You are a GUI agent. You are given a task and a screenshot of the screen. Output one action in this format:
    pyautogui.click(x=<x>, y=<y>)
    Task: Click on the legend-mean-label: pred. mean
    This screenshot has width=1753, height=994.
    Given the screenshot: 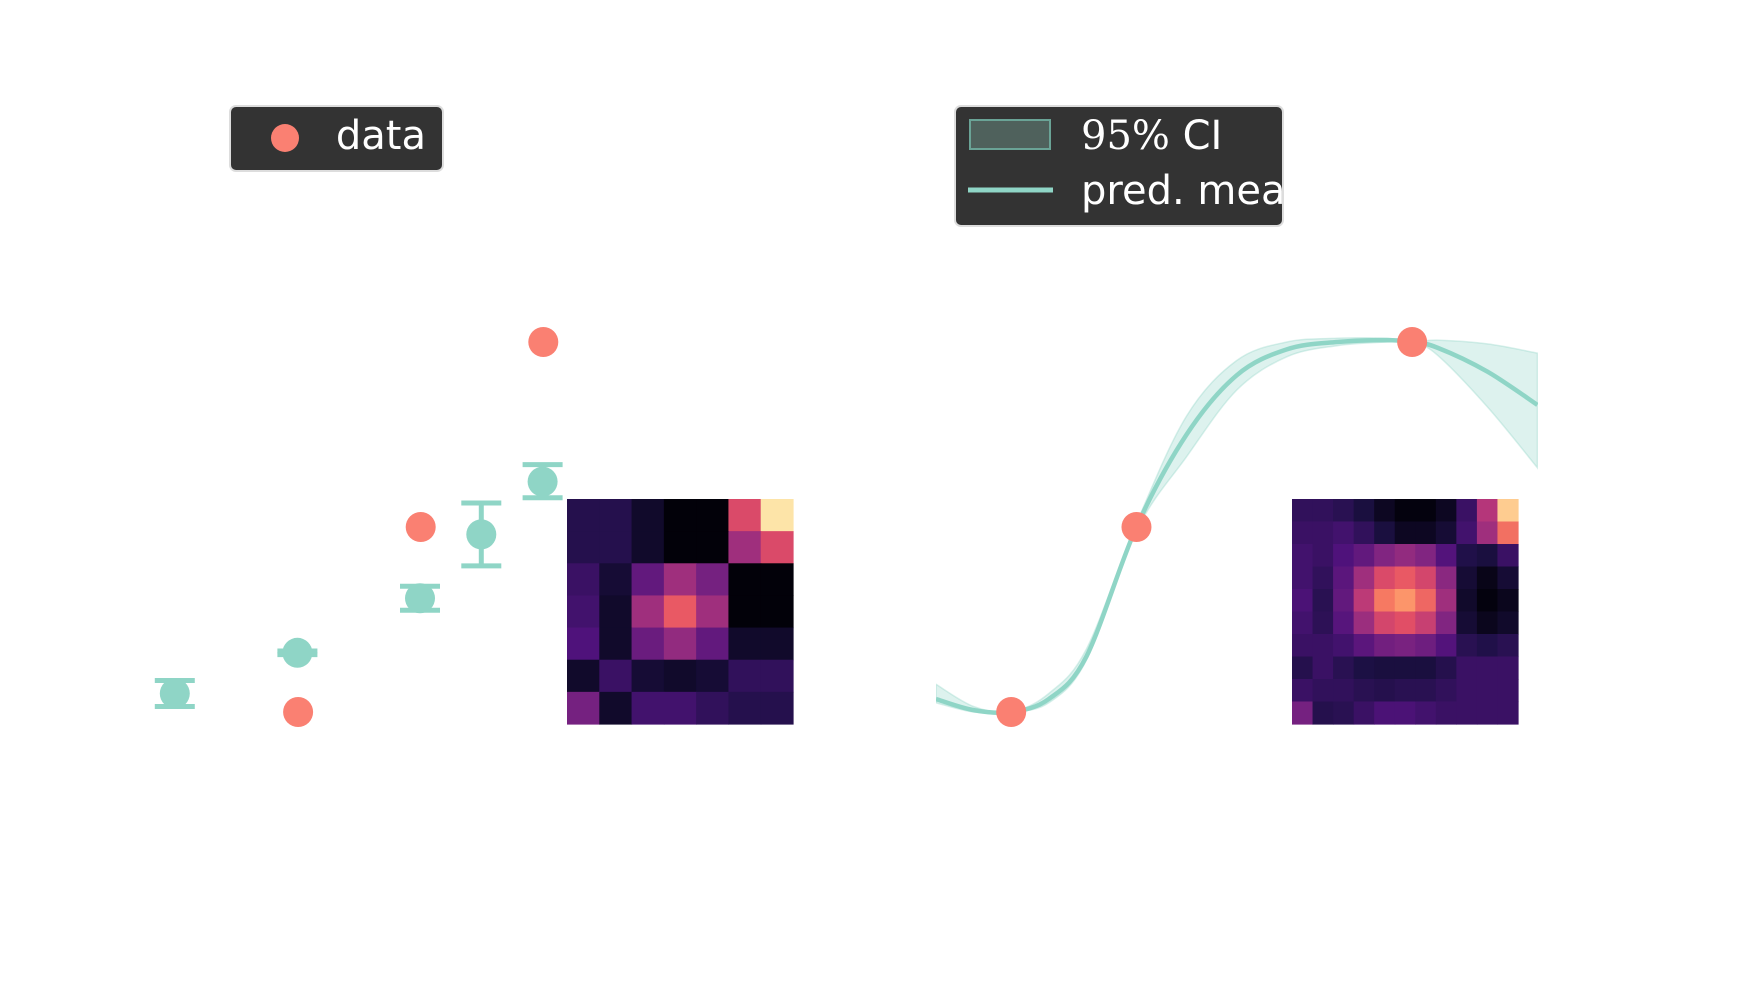 What is the action you would take?
    pyautogui.click(x=1196, y=191)
    